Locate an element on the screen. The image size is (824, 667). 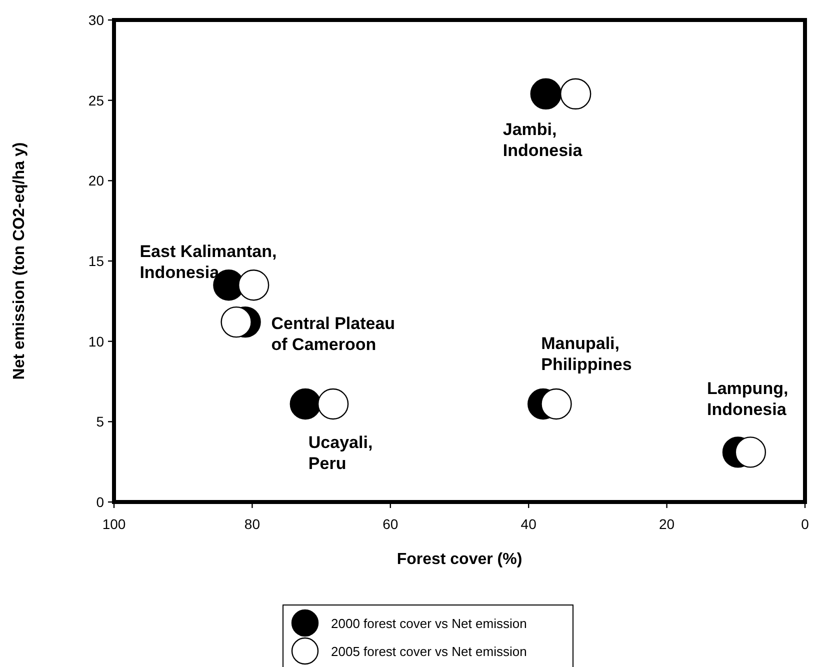
y-tick-label: 0 is located at coordinates (100, 502).